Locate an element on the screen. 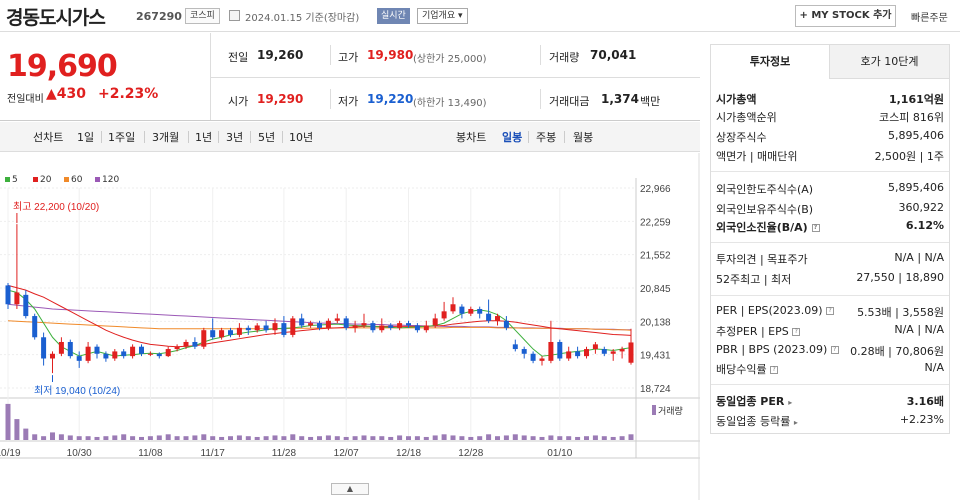 This screenshot has height=500, width=960. tab-period-5y: 5년 is located at coordinates (267, 137).